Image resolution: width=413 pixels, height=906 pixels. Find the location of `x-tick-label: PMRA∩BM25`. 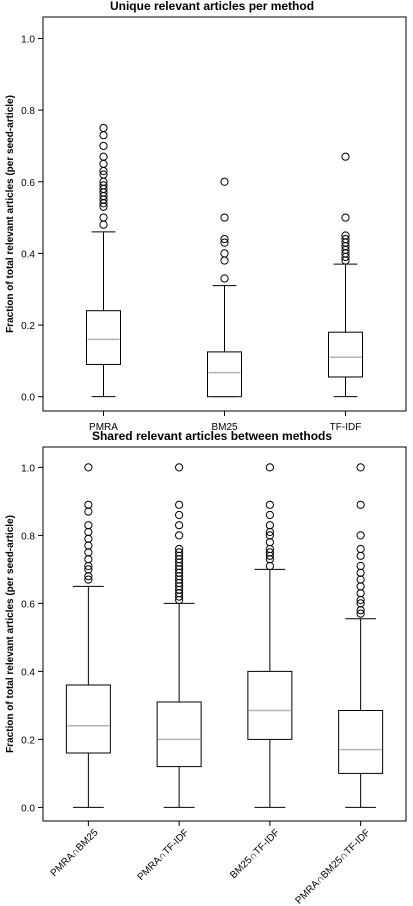

x-tick-label: PMRA∩BM25 is located at coordinates (75, 853).